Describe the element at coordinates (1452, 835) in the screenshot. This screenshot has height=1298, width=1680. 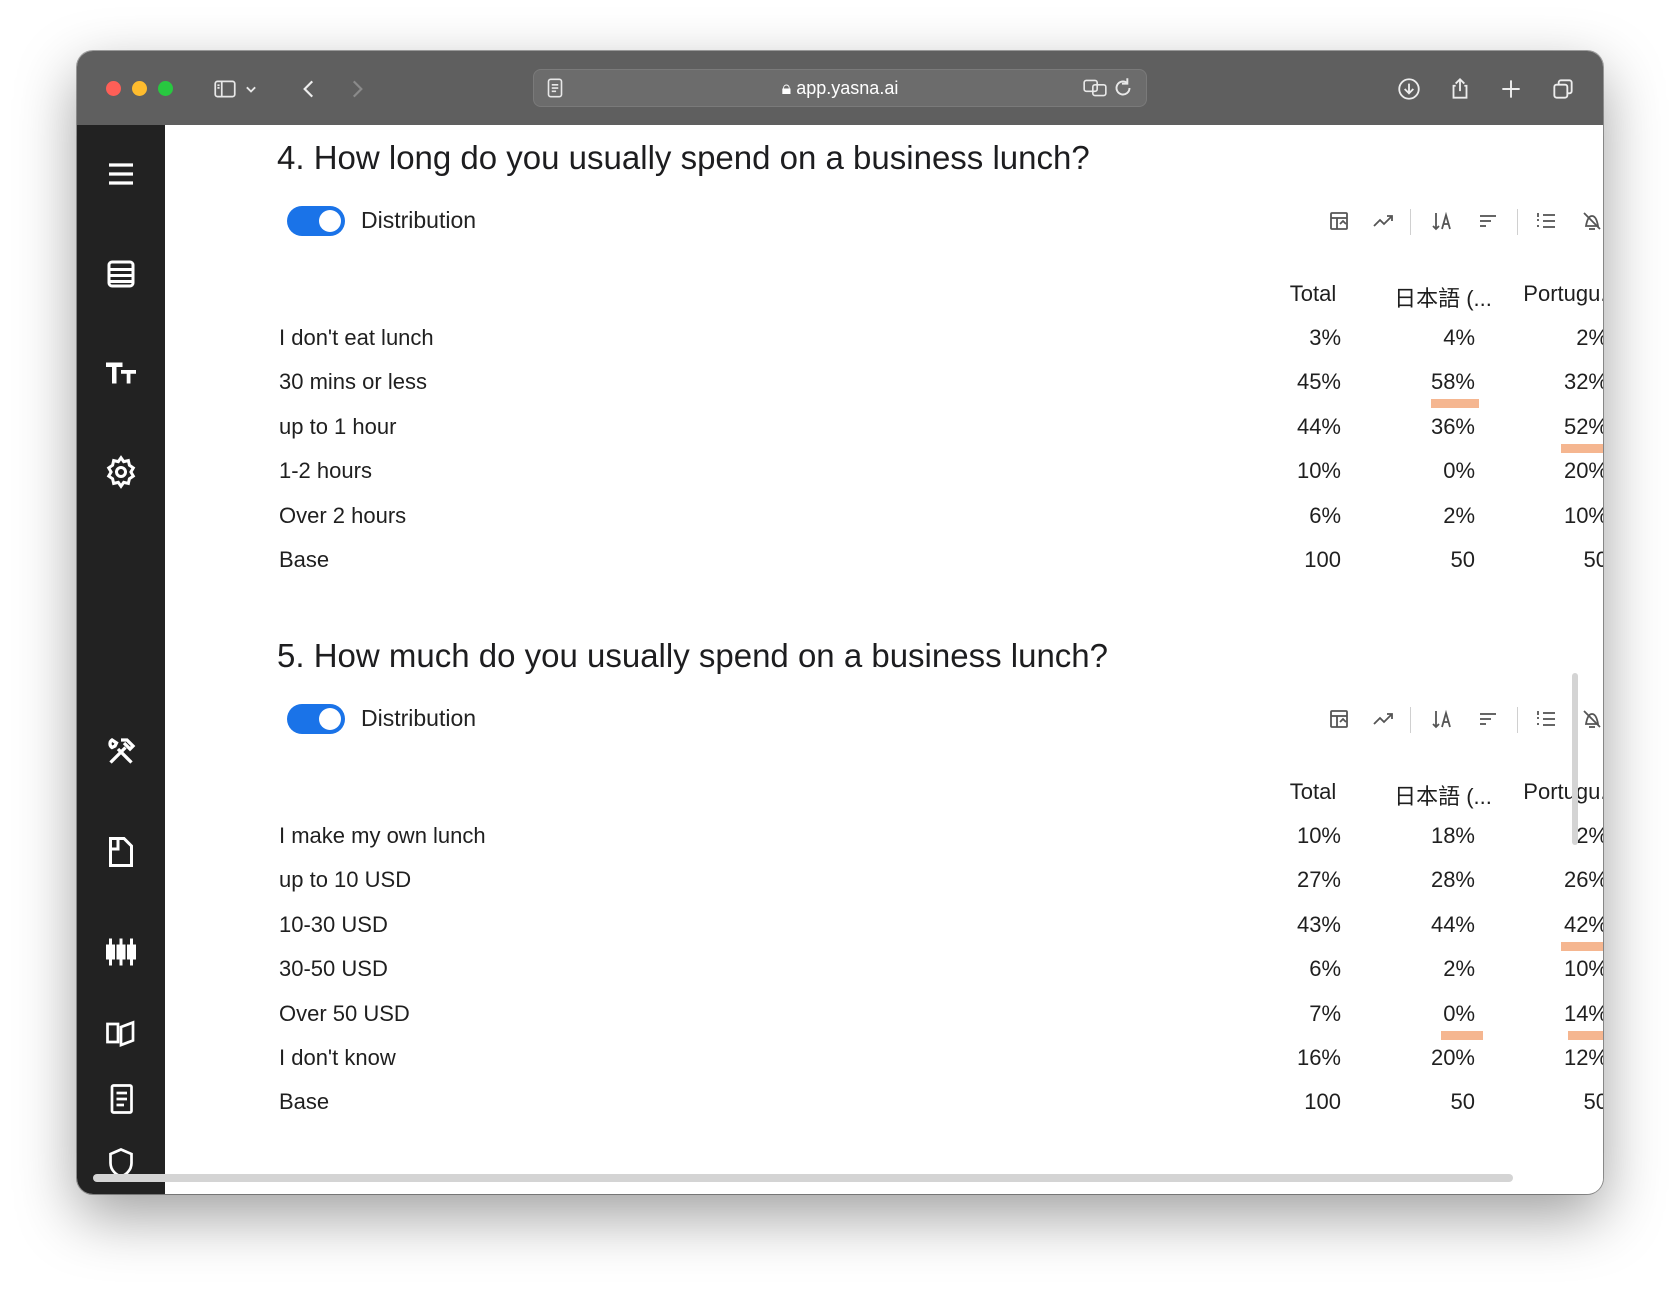
I see `table-cell: 18%` at that location.